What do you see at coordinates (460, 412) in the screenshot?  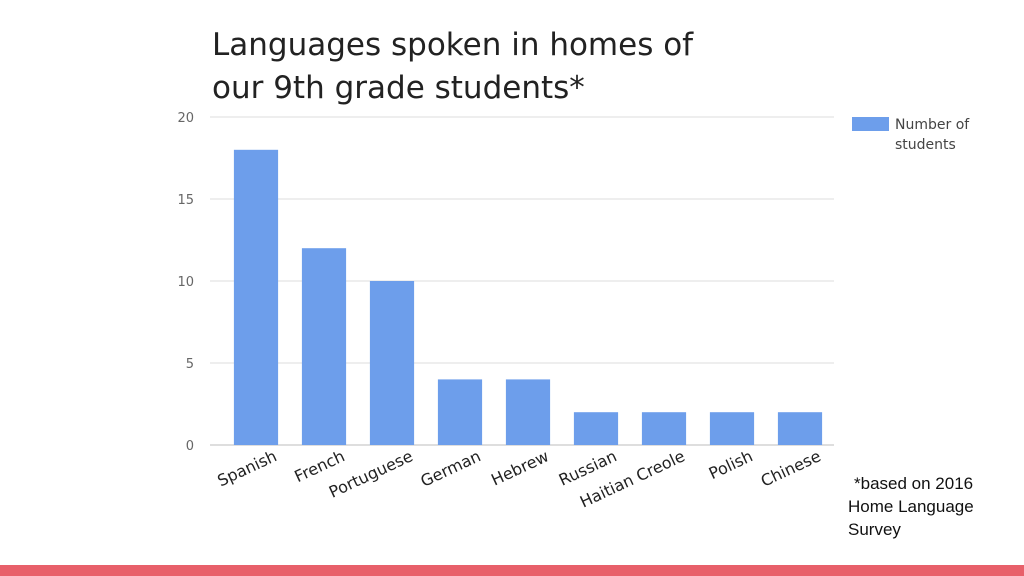 I see `bar-german` at bounding box center [460, 412].